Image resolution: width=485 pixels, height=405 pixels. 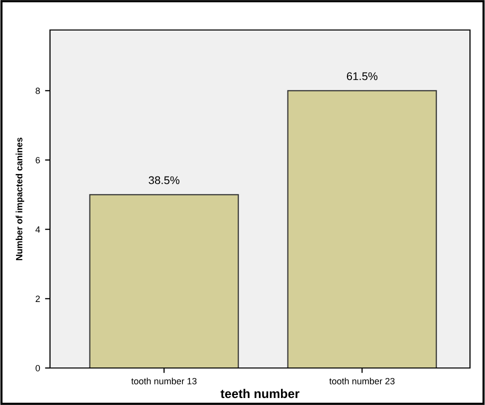 I want to click on y-tick-label: 6, so click(x=38, y=160).